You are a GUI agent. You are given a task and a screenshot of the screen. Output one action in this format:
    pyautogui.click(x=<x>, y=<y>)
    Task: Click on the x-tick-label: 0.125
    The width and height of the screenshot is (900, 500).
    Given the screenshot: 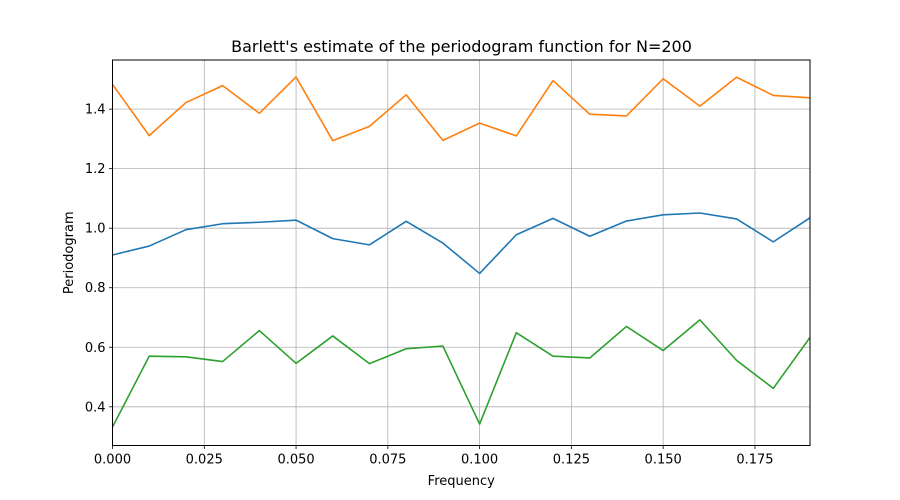 What is the action you would take?
    pyautogui.click(x=571, y=460)
    